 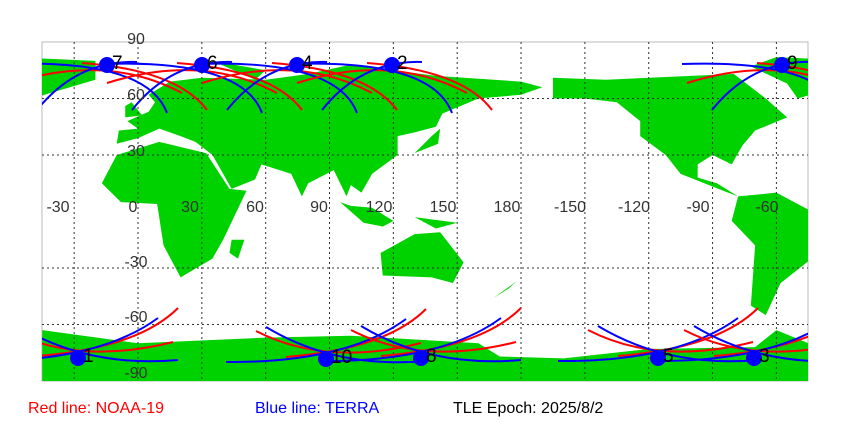 What do you see at coordinates (136, 151) in the screenshot?
I see `latitude-label: 30` at bounding box center [136, 151].